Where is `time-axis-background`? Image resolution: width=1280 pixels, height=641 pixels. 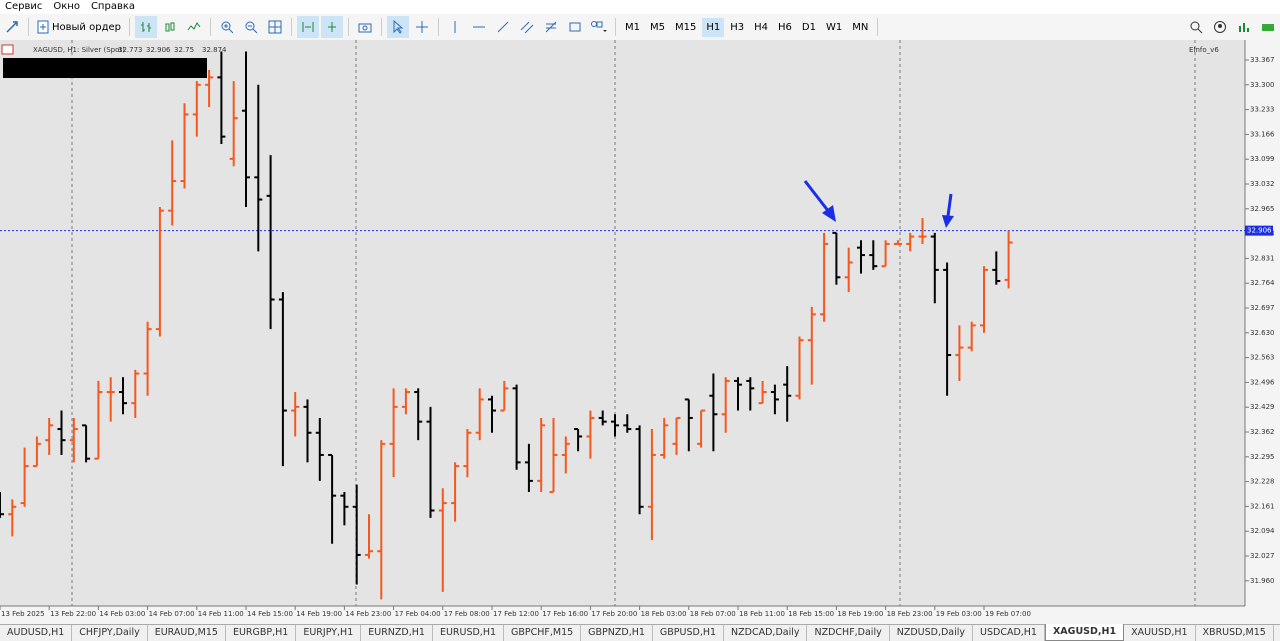
time-axis-background is located at coordinates (622, 615).